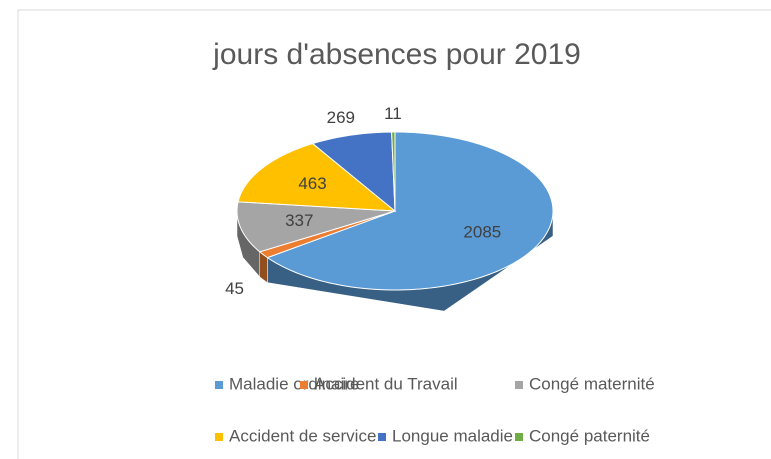  I want to click on legend-label: Accident de service, so click(302, 435).